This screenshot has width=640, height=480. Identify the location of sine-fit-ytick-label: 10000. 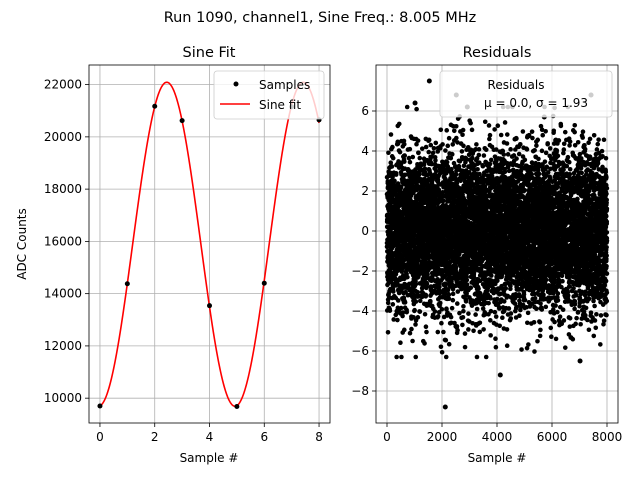
(63, 398).